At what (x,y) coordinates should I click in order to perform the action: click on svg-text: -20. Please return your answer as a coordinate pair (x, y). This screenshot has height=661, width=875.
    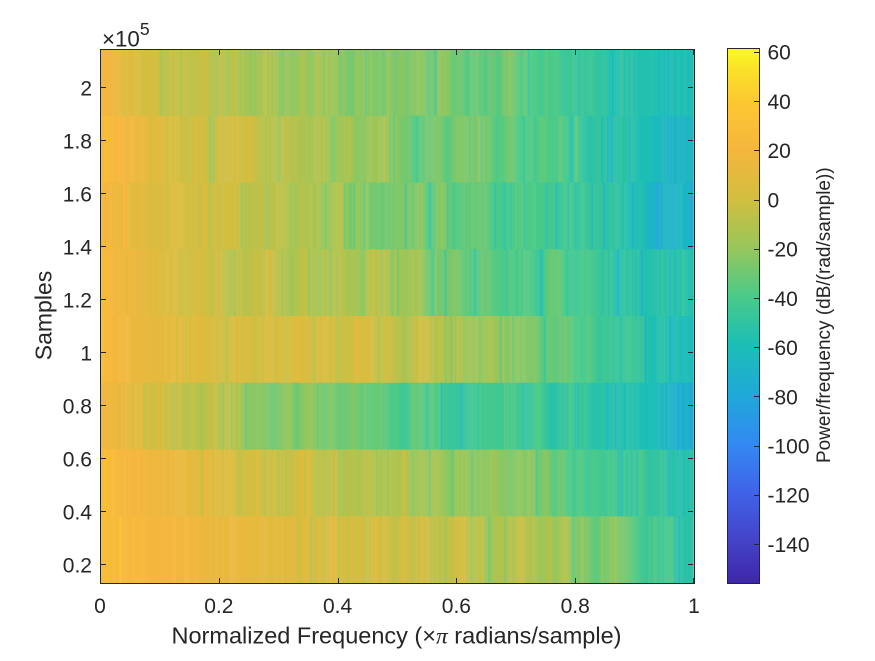
    Looking at the image, I should click on (783, 250).